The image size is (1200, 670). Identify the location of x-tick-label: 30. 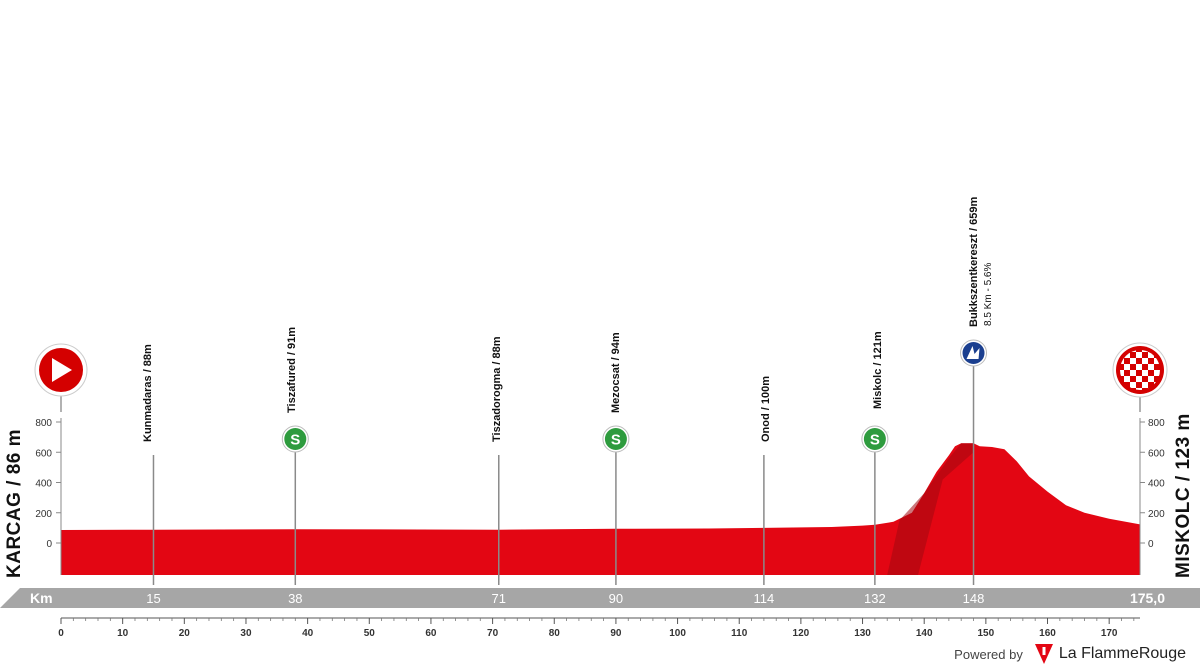
(246, 633).